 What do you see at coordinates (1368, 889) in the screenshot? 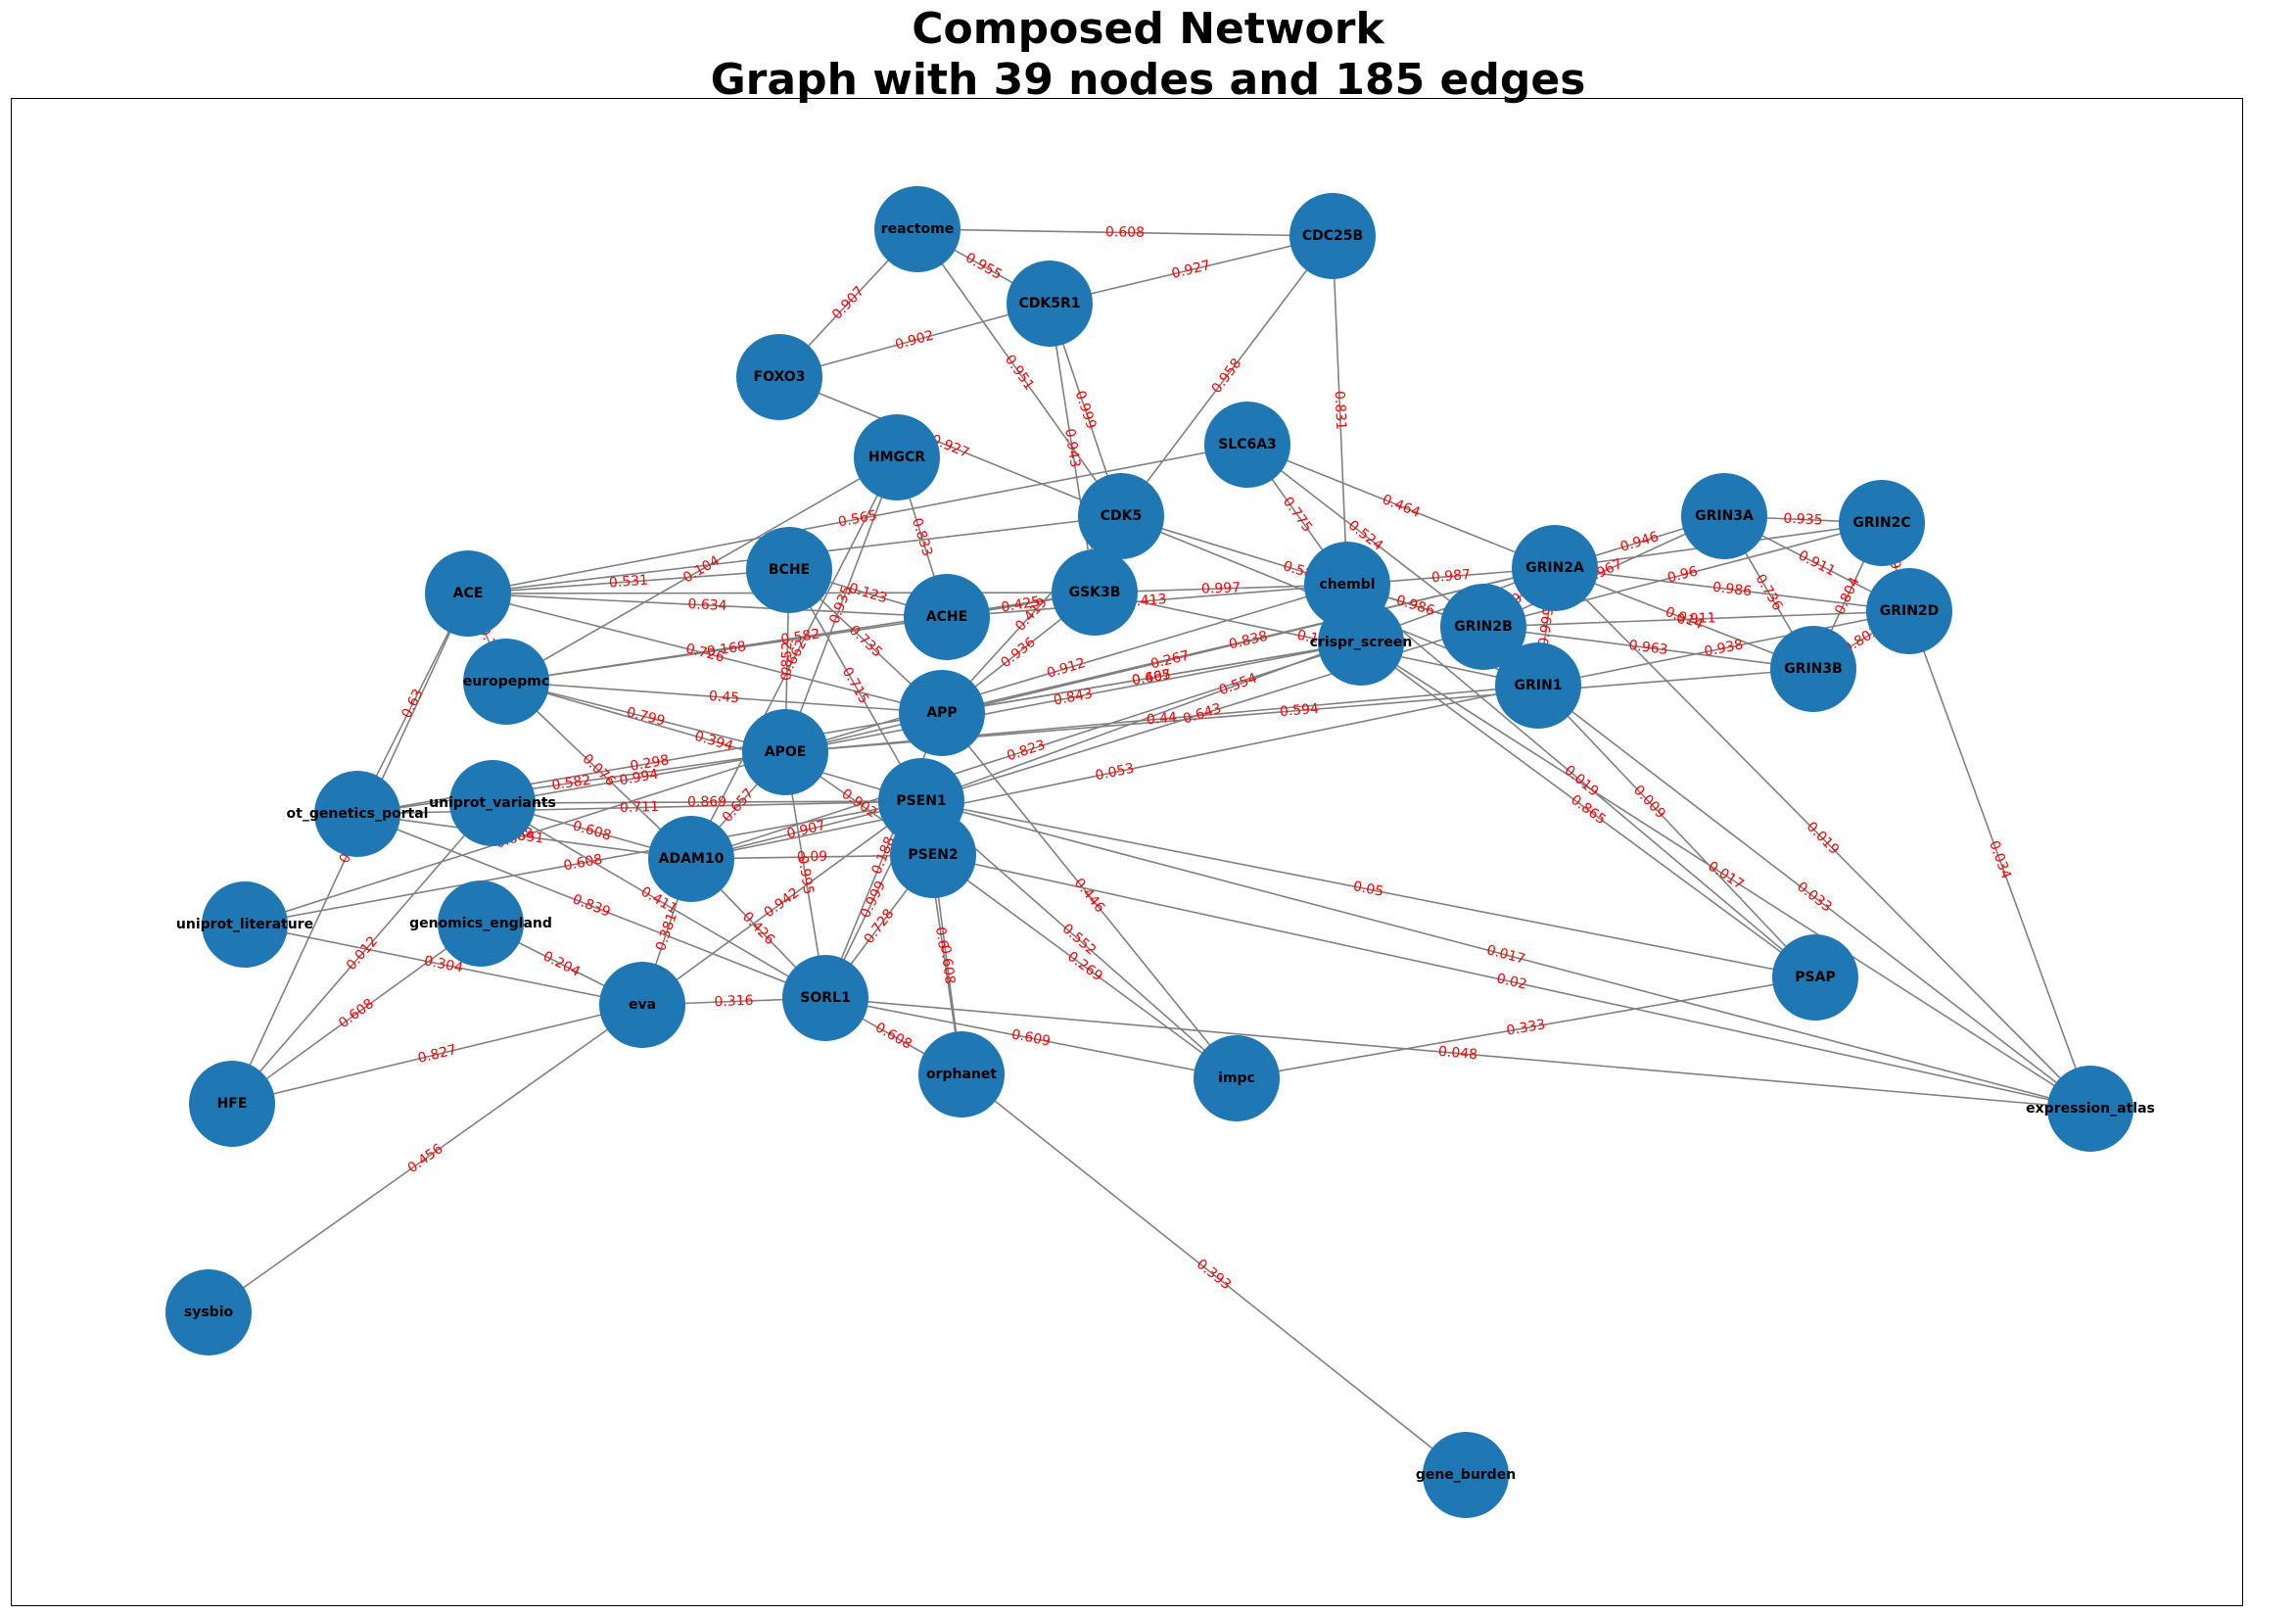
I see `edge-psen1-psap` at bounding box center [1368, 889].